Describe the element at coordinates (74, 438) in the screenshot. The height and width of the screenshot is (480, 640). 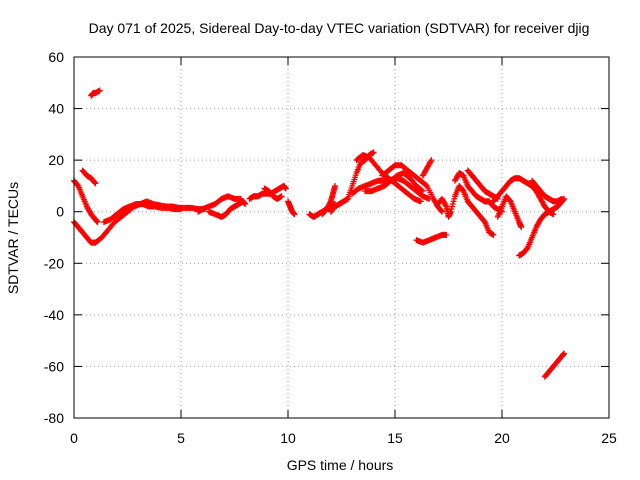
I see `x-tick-label: 0` at that location.